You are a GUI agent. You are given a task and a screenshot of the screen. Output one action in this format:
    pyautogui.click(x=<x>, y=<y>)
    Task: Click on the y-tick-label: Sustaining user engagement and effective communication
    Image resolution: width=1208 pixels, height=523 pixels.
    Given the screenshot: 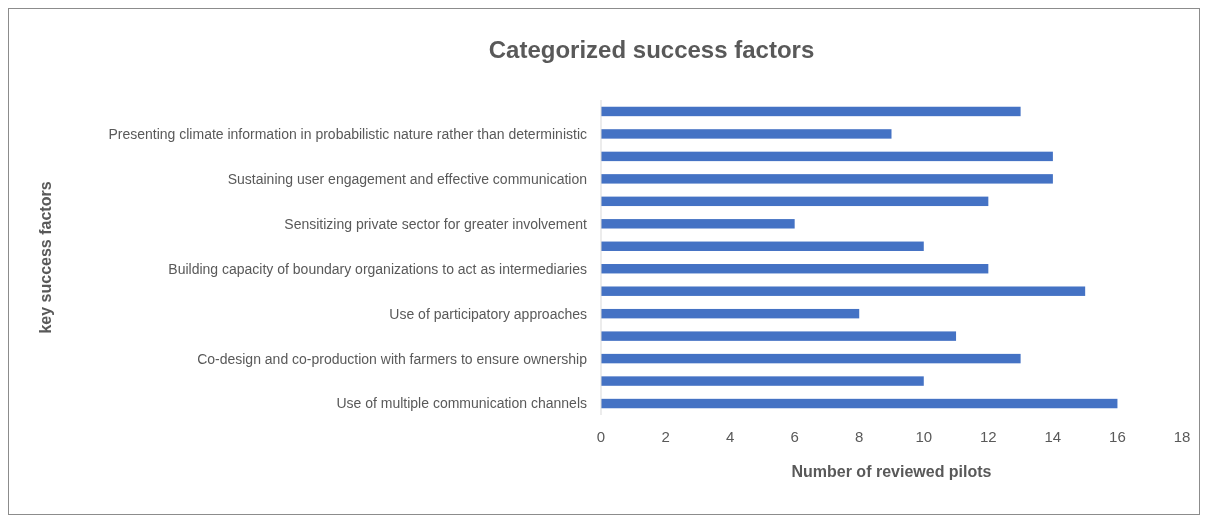 What is the action you would take?
    pyautogui.click(x=407, y=178)
    